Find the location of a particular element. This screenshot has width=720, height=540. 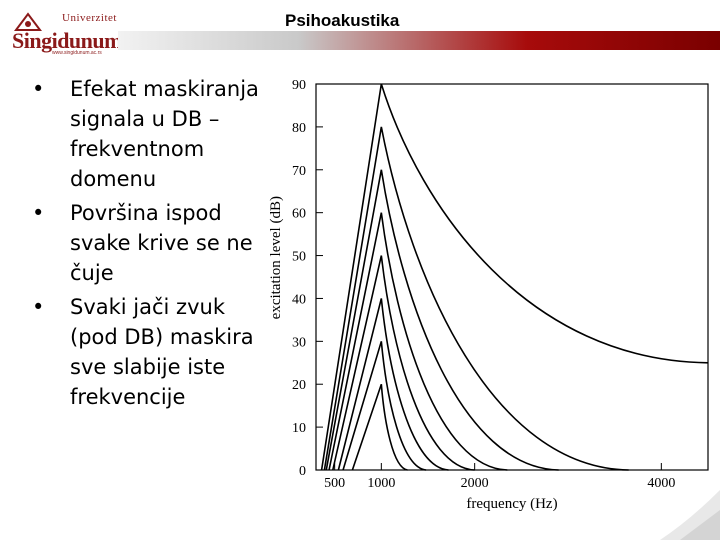

y-tick-label: 70 is located at coordinates (299, 171).